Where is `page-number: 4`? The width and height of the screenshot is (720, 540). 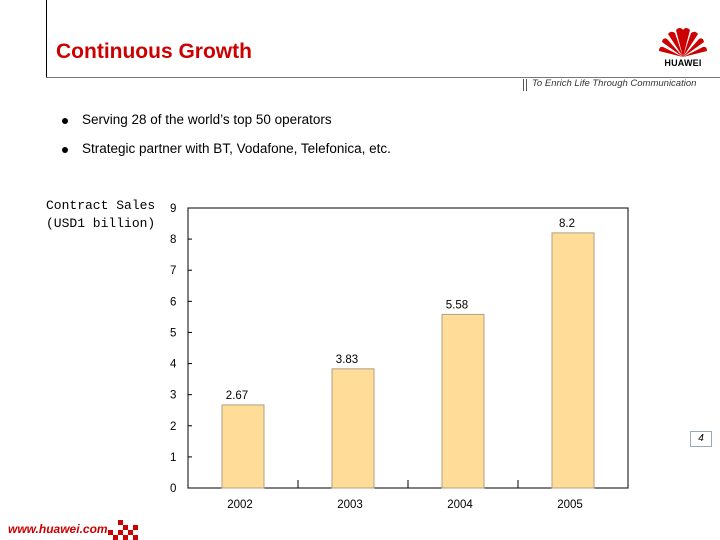 page-number: 4 is located at coordinates (701, 439).